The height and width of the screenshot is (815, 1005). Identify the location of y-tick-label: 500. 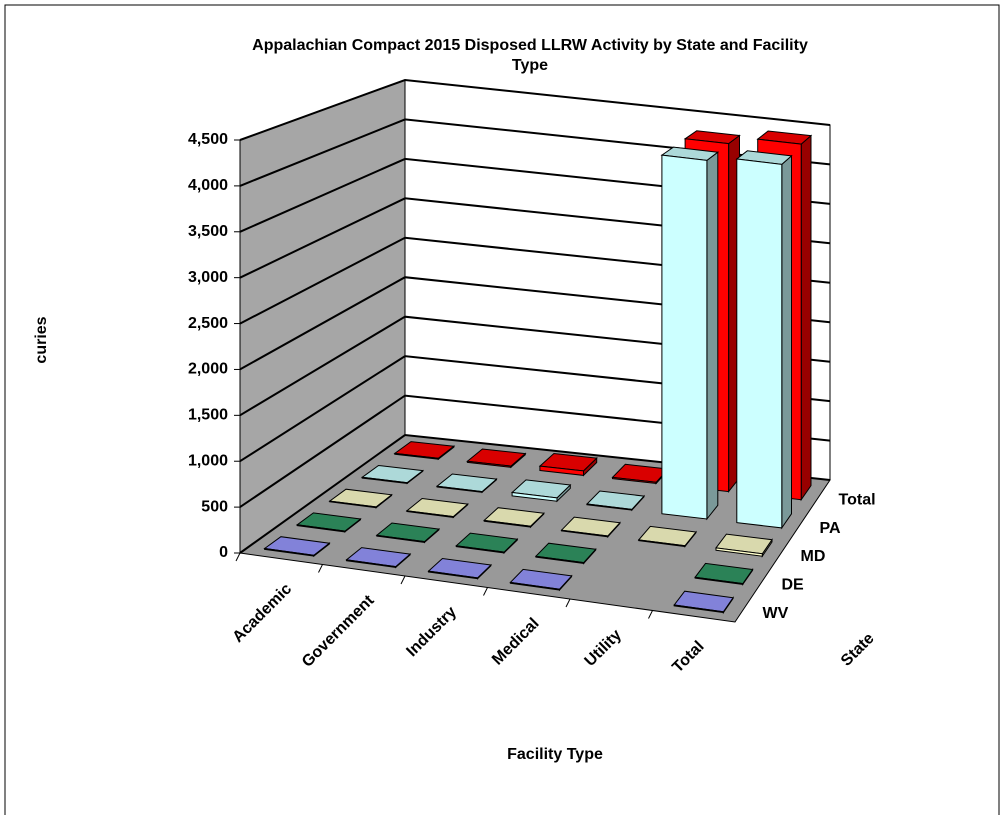
(214, 506).